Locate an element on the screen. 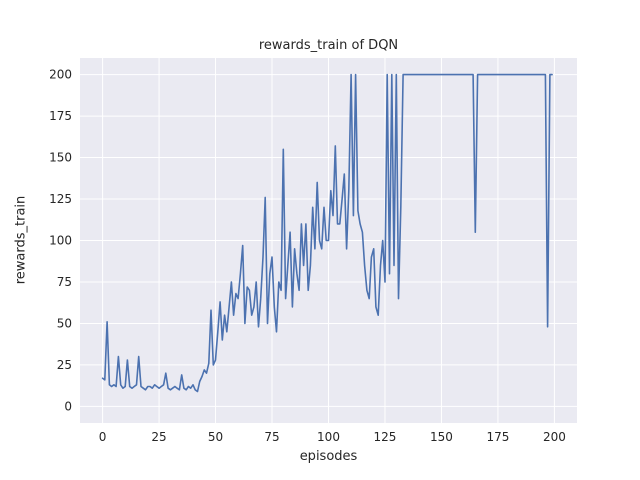 This screenshot has height=480, width=640. y-tick-label: 150 is located at coordinates (60, 158).